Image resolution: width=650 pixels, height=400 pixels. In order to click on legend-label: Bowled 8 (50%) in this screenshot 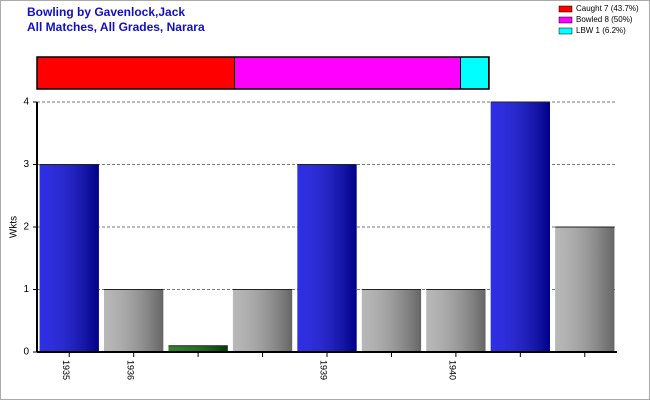, I will do `click(604, 19)`.